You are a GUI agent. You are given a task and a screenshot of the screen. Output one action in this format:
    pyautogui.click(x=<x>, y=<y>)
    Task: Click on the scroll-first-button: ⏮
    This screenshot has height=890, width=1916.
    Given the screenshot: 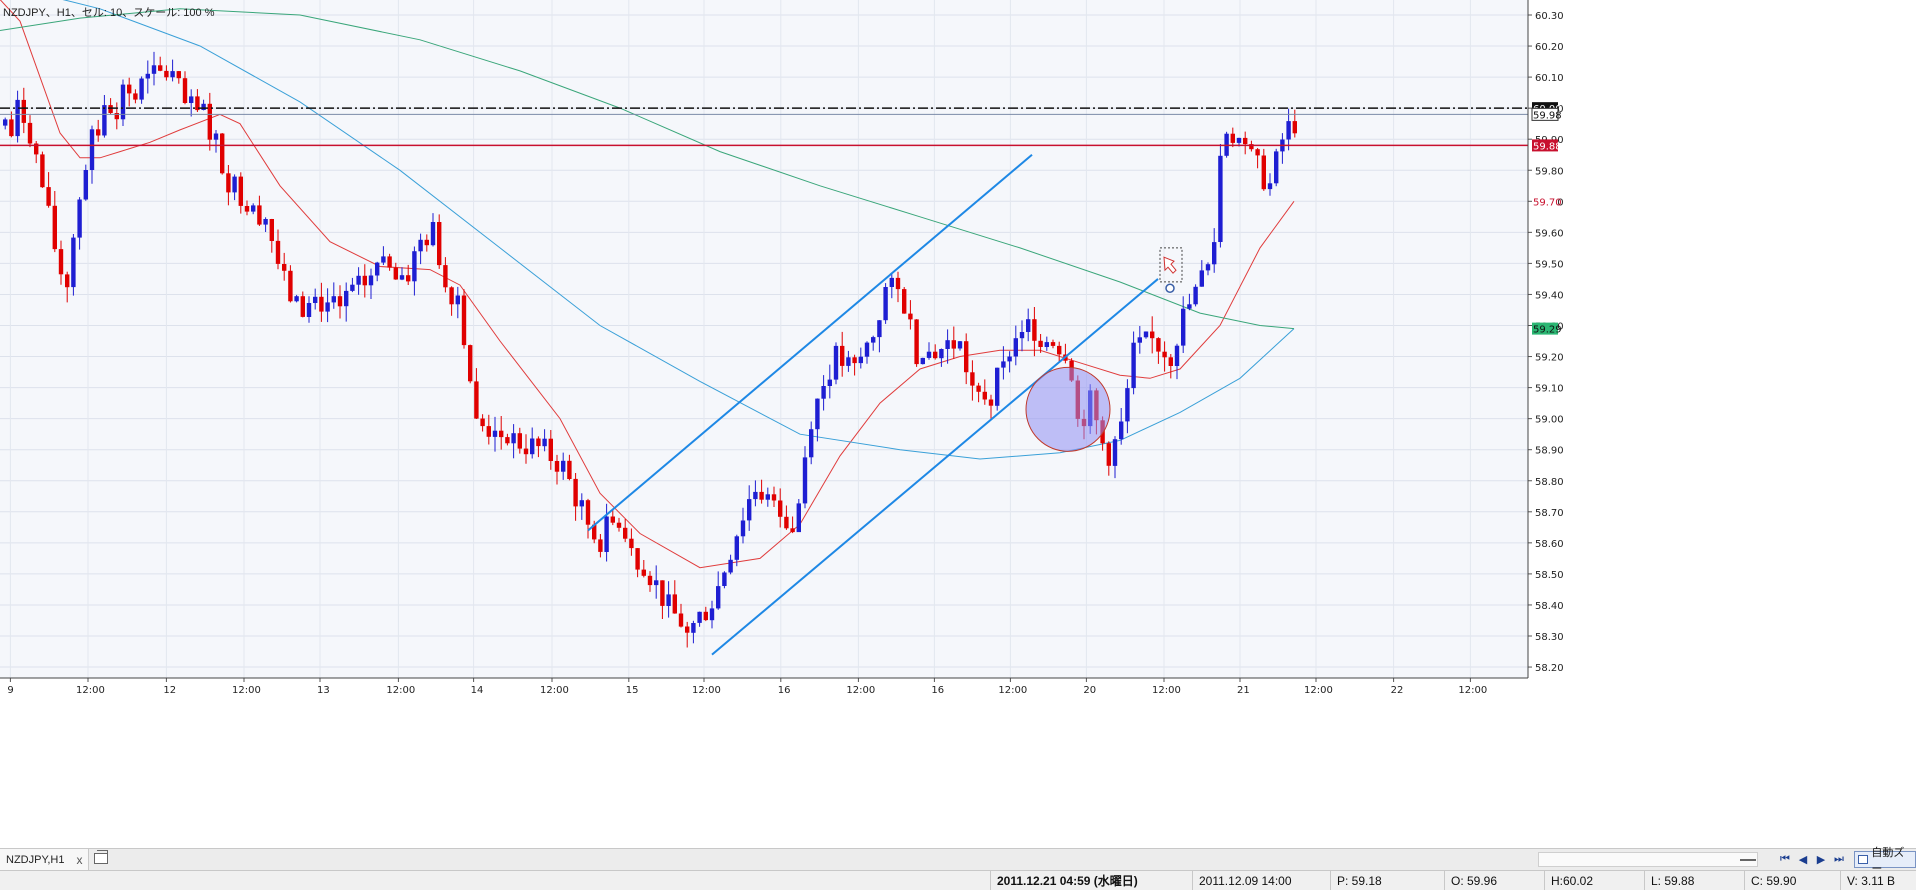 What is the action you would take?
    pyautogui.click(x=1785, y=859)
    